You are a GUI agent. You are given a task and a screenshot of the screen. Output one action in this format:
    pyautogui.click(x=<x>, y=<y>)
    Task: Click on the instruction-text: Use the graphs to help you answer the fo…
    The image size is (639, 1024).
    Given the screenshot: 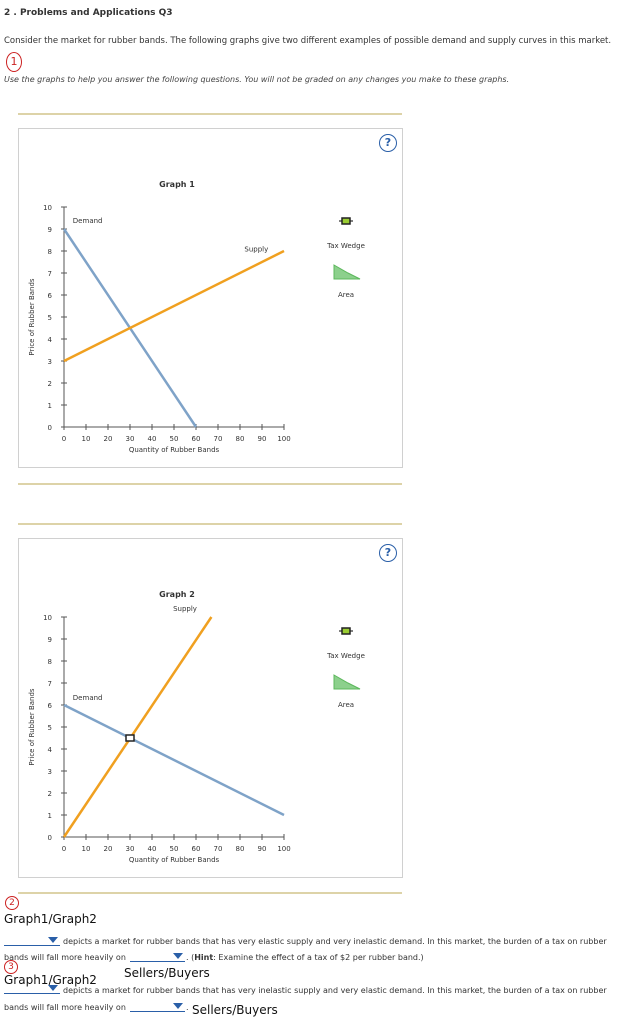 What is the action you would take?
    pyautogui.click(x=257, y=79)
    